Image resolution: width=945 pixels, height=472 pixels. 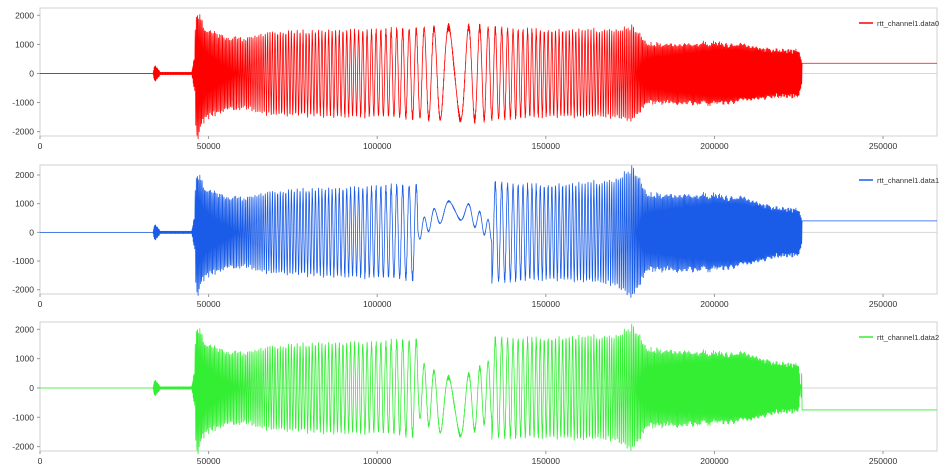 What do you see at coordinates (908, 23) in the screenshot?
I see `legend-label: rtt_channel1.data0` at bounding box center [908, 23].